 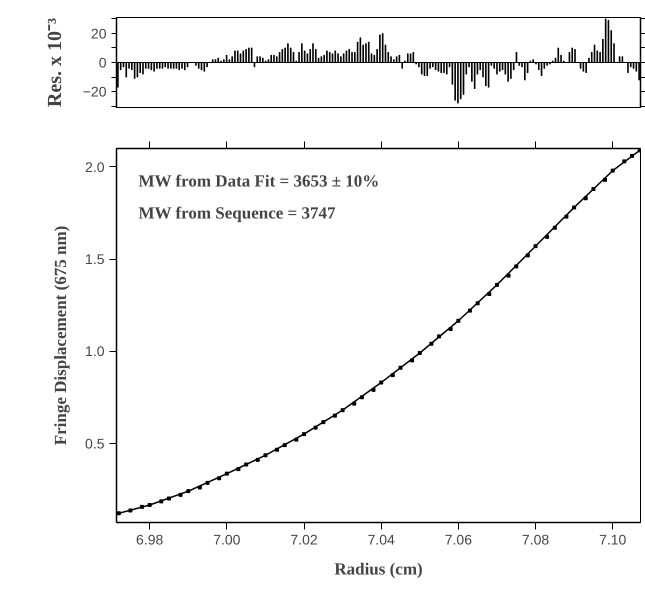 I want to click on y-tick-label: 0.5, so click(x=95, y=443).